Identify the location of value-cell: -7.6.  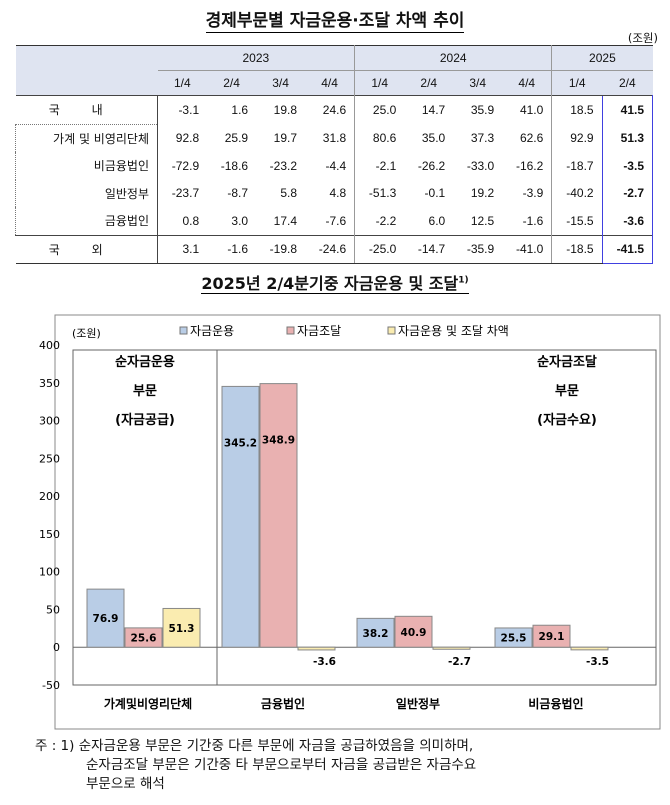
(336, 220).